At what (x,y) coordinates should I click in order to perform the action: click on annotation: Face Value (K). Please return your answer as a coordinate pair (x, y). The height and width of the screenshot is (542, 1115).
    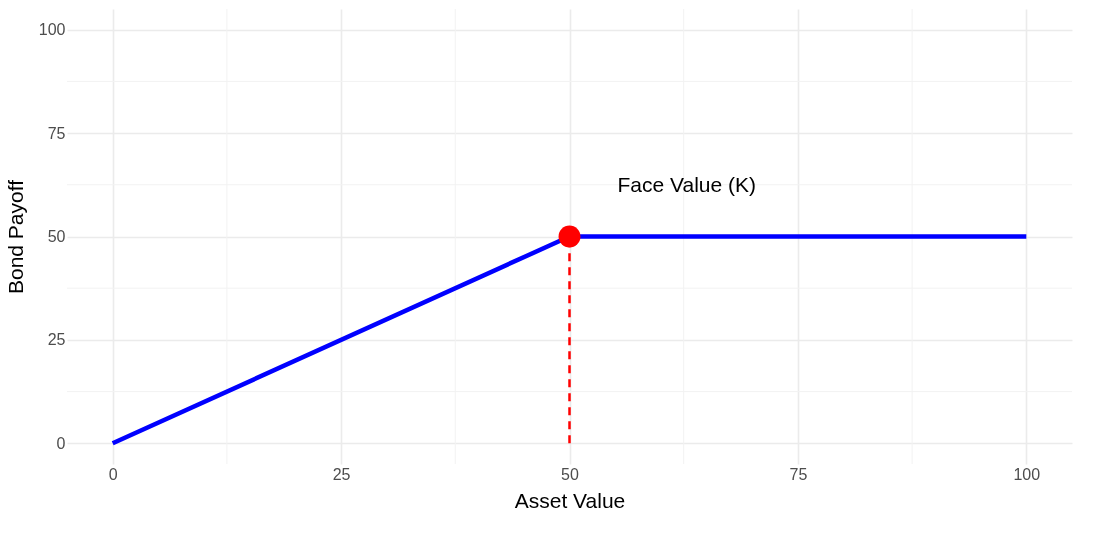
    Looking at the image, I should click on (686, 184).